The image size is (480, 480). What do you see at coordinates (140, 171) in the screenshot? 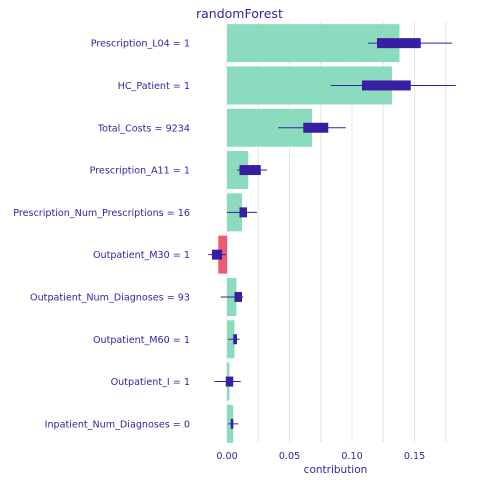
I see `category-label: Prescription_A11 = 1` at bounding box center [140, 171].